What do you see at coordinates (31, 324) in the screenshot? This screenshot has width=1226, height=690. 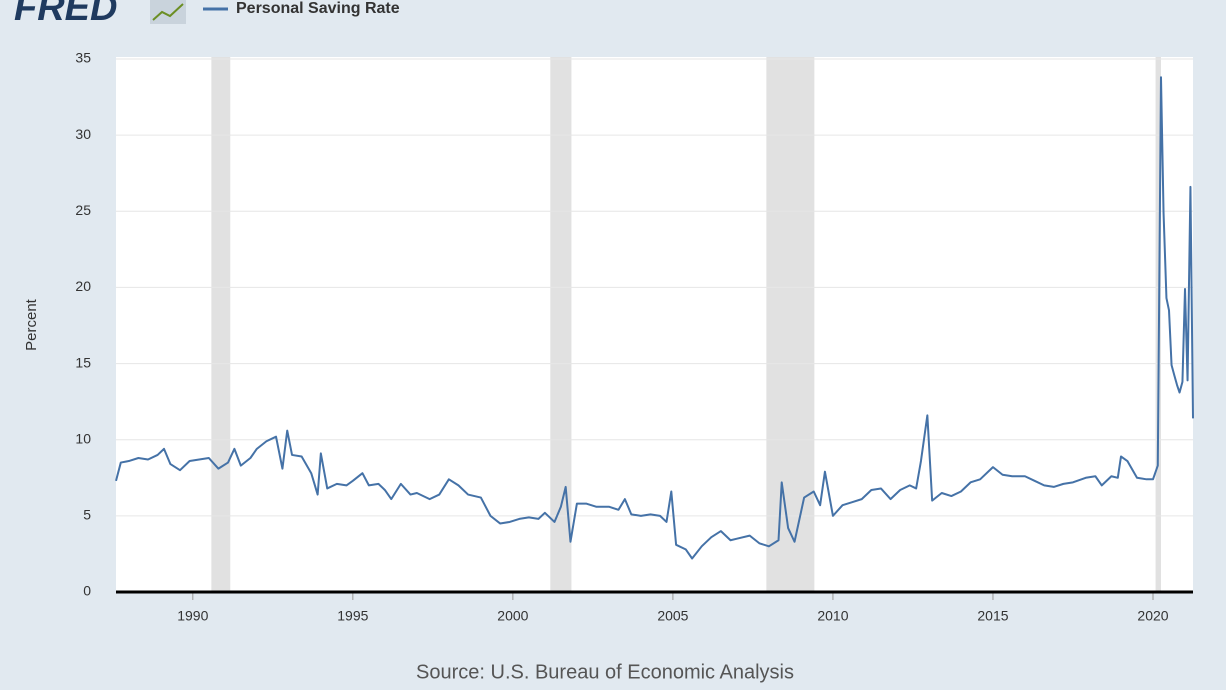 I see `y-axis-label: Percent` at bounding box center [31, 324].